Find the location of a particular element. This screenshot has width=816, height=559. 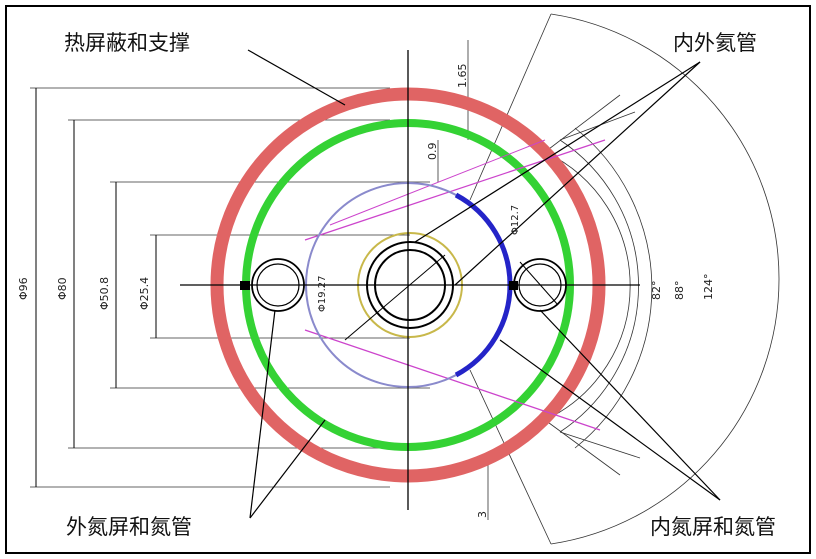

label-inner-outer-helium: 内外氦管 is located at coordinates (715, 43).